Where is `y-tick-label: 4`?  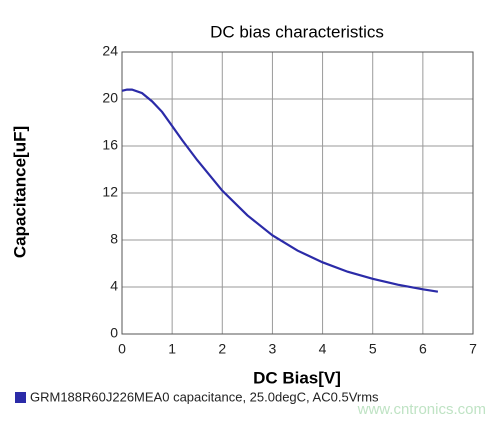 y-tick-label: 4 is located at coordinates (114, 286).